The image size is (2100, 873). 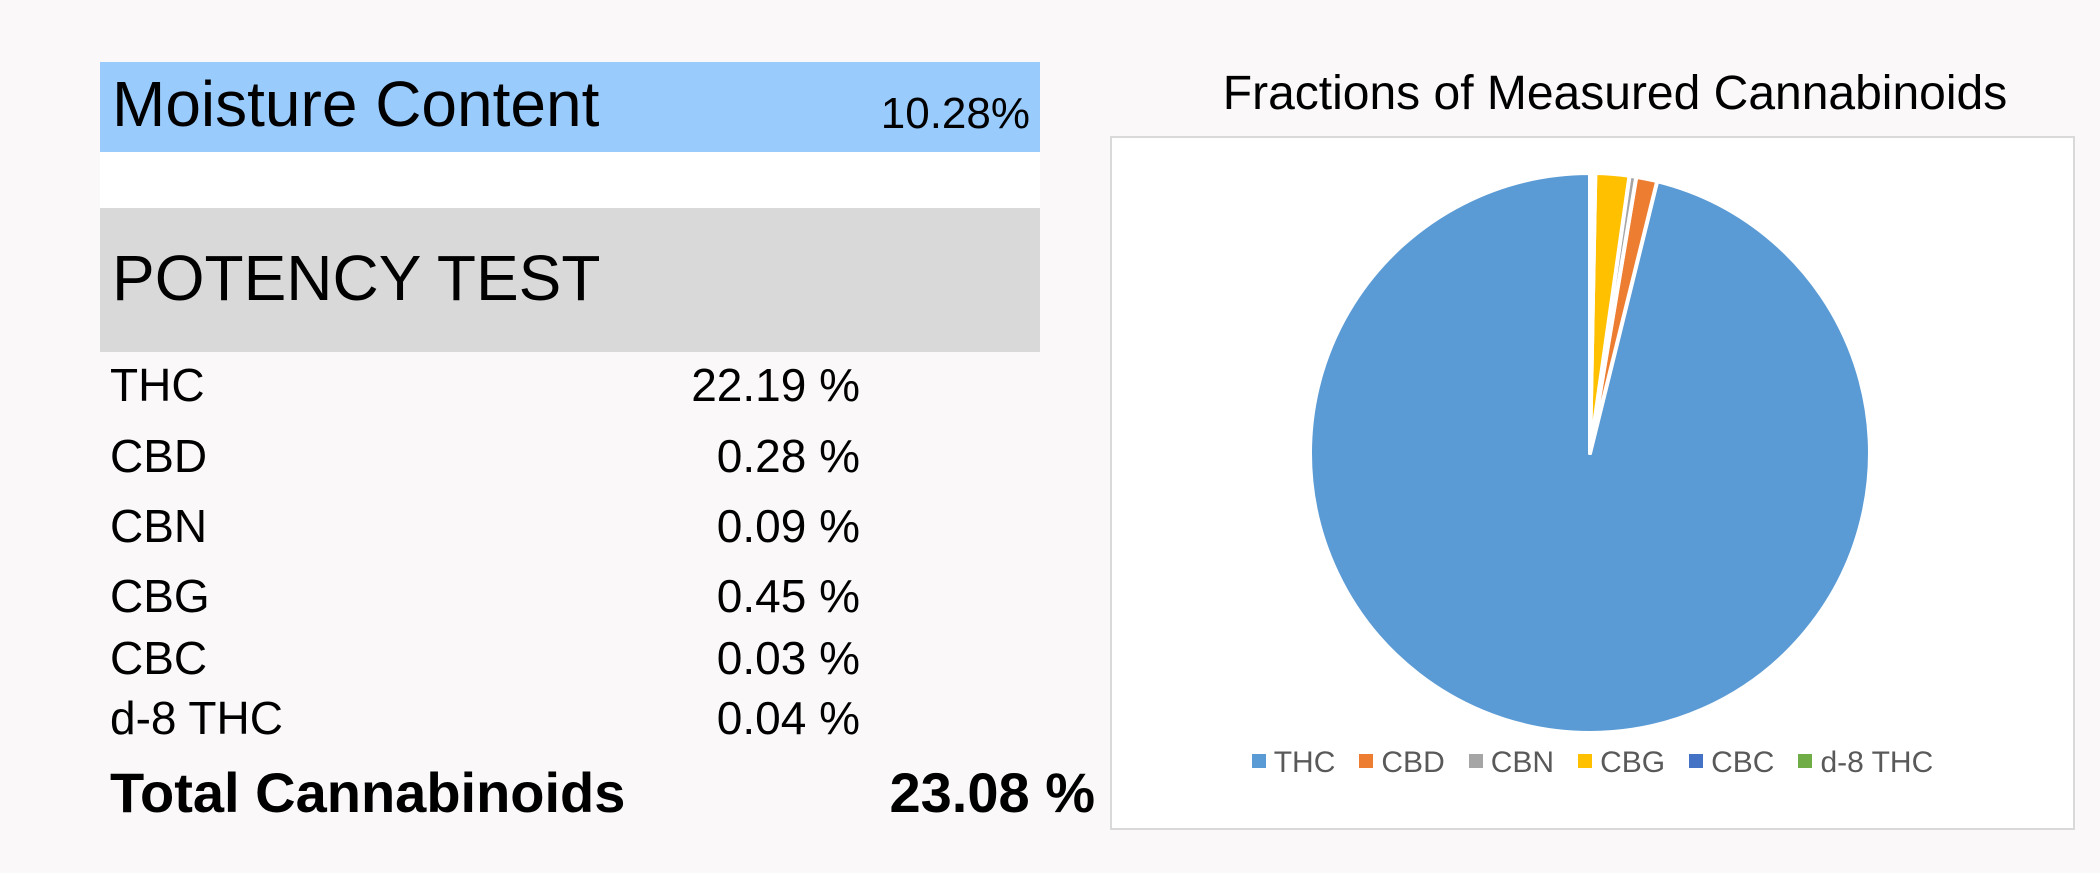 I want to click on legend-label: CBG, so click(x=1633, y=762).